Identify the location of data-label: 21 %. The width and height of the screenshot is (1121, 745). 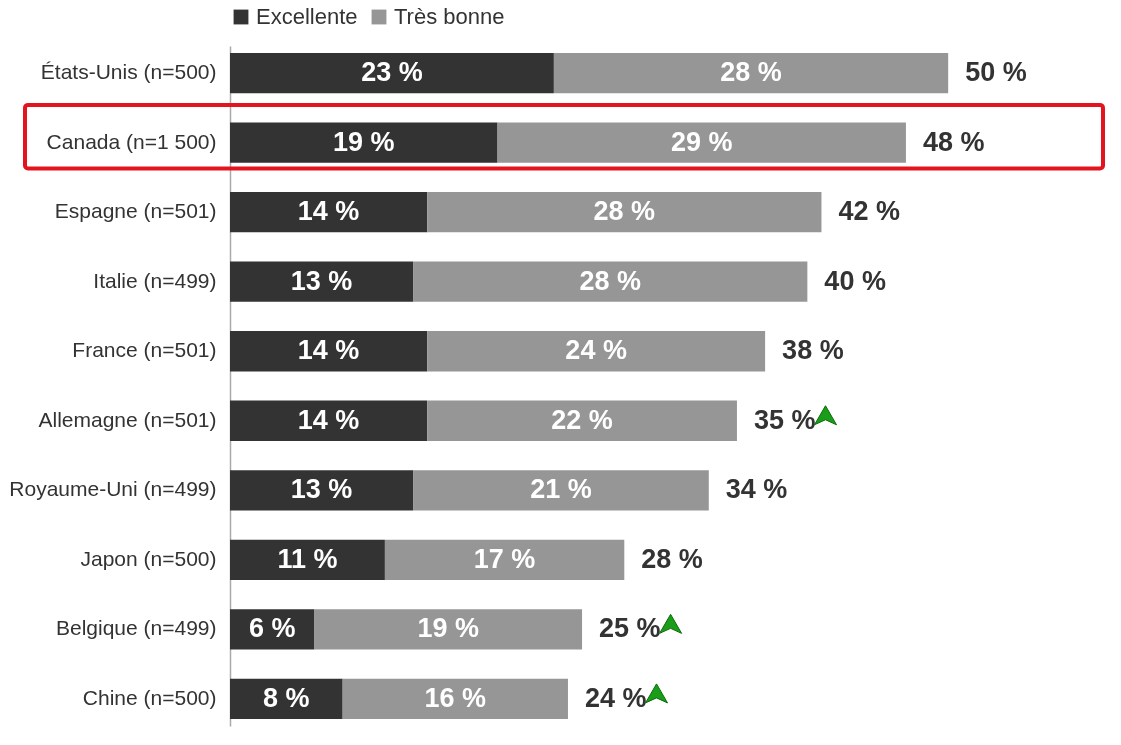
(561, 489).